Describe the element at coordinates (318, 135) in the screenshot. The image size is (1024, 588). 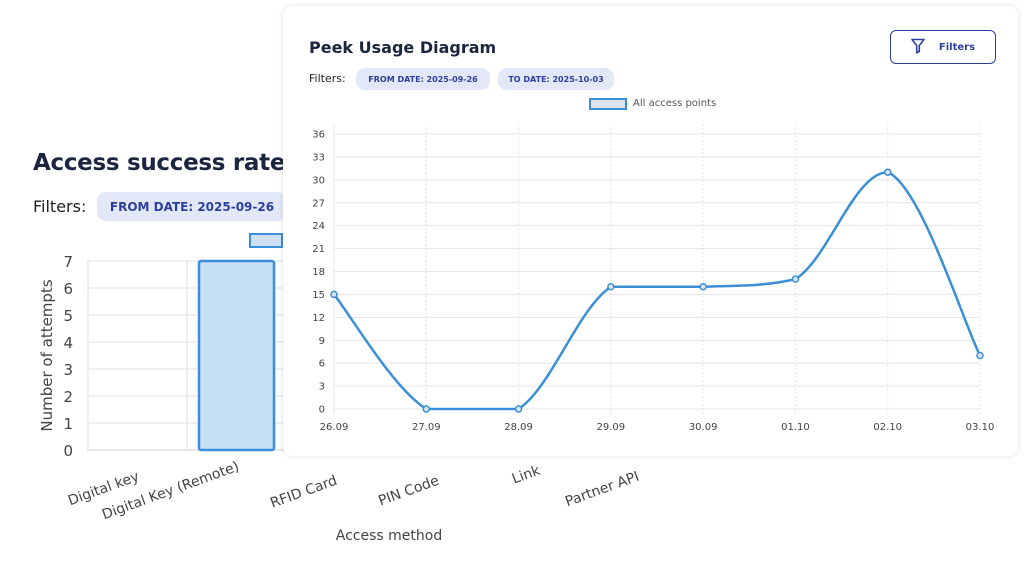
I see `y-tick-label: 36` at that location.